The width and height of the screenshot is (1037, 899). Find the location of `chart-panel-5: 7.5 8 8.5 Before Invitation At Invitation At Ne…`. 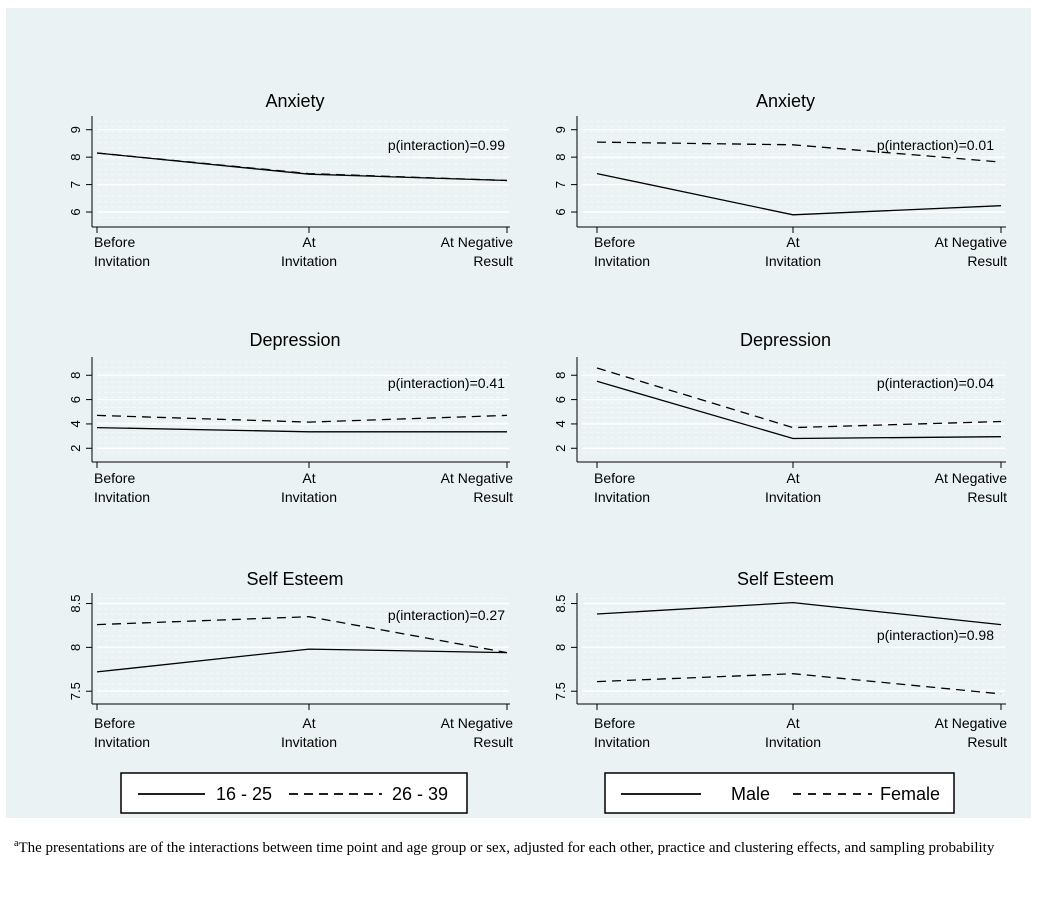

chart-panel-5: 7.5 8 8.5 Before Invitation At Invitation At Ne… is located at coordinates (290, 659).